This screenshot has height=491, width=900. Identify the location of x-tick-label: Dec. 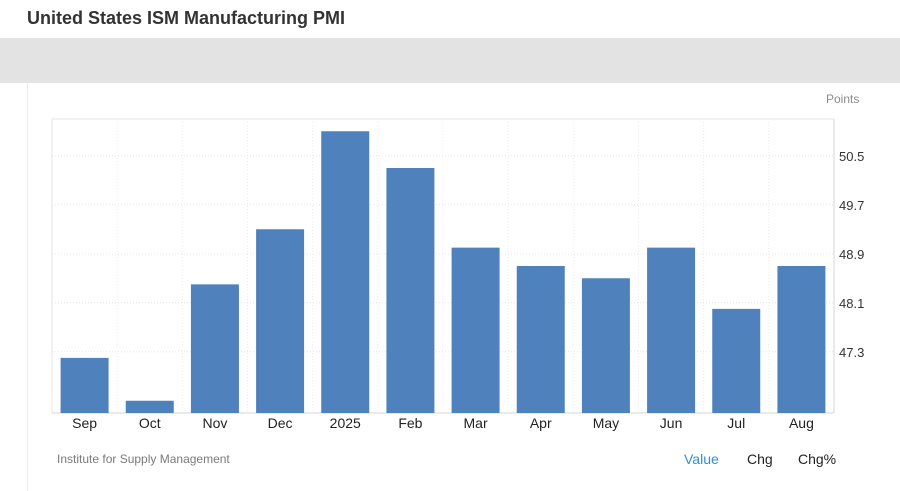
(280, 423).